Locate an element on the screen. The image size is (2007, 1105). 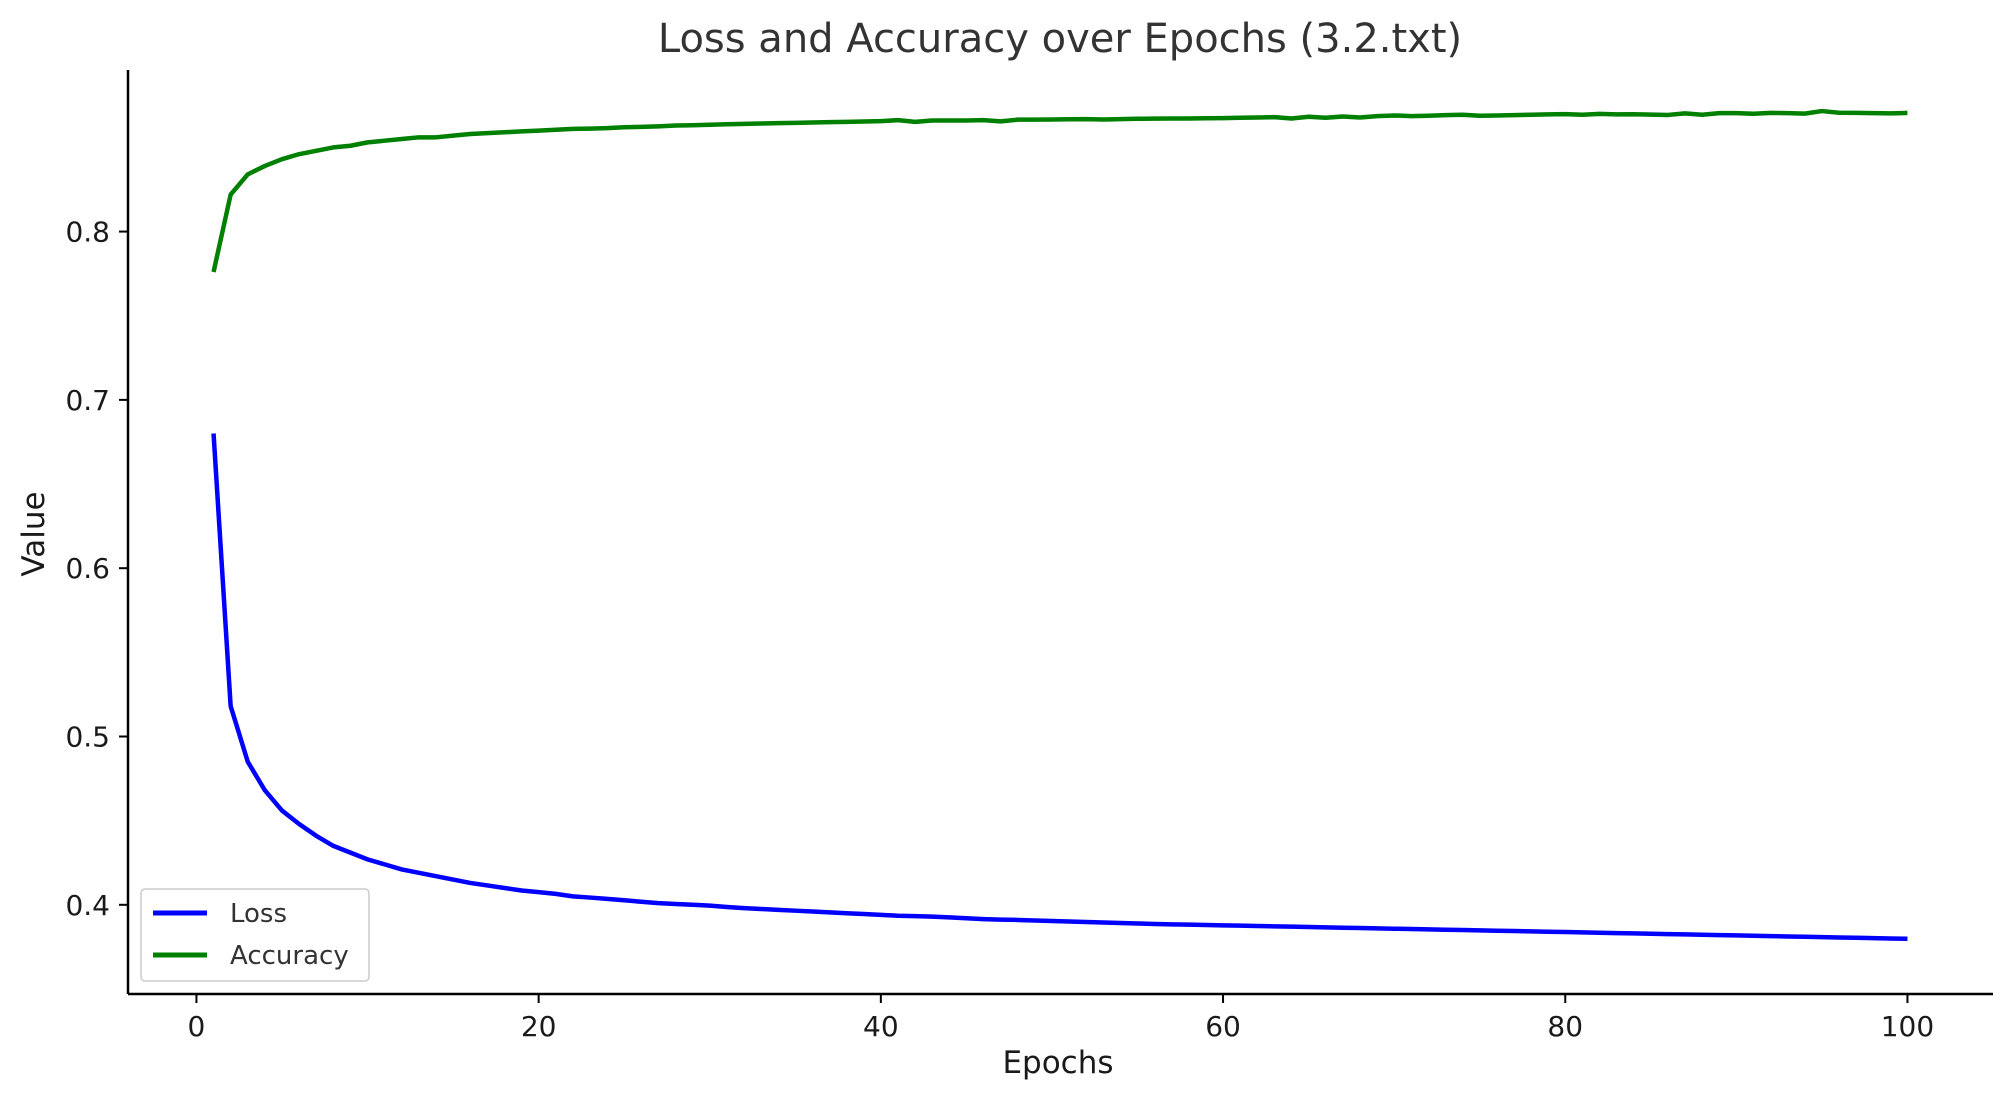
x-tick-label: 100 is located at coordinates (1907, 1026).